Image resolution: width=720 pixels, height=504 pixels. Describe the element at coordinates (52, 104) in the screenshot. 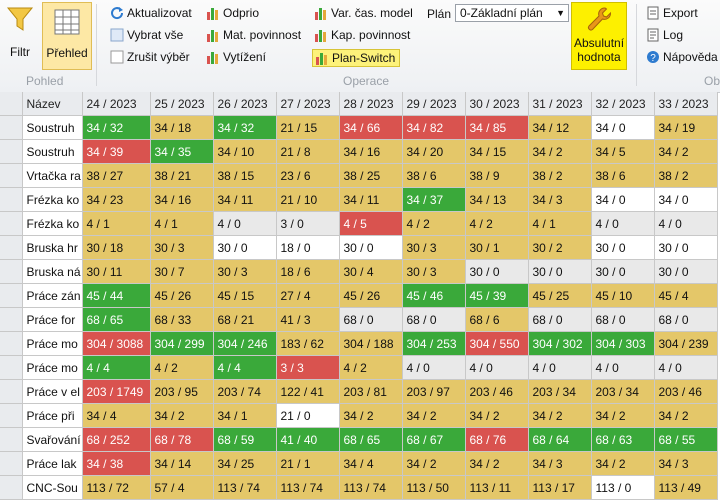

I see `column-header-name: Název` at that location.